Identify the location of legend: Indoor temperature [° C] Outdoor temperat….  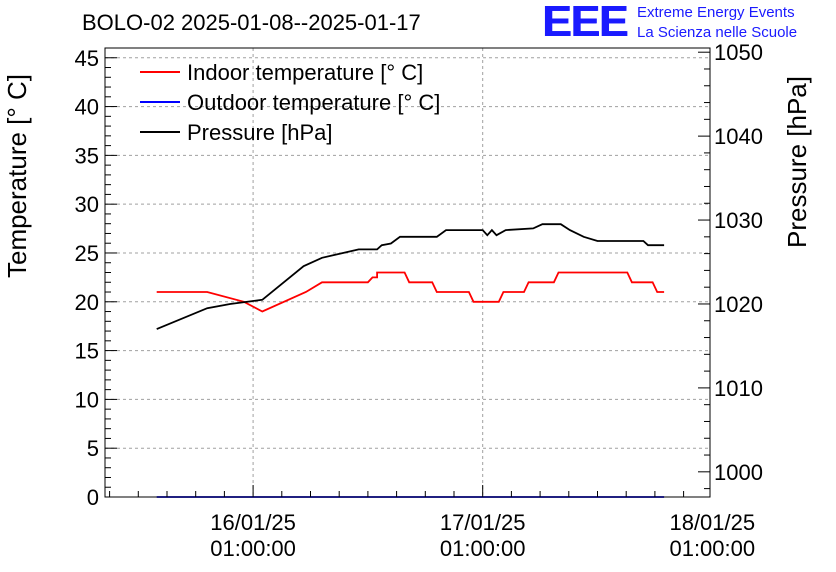
(290, 102).